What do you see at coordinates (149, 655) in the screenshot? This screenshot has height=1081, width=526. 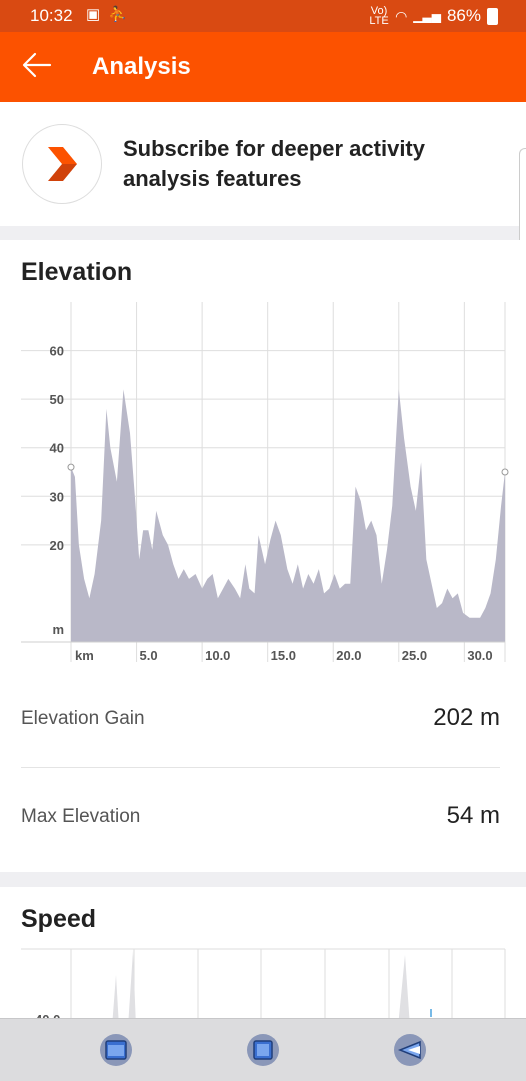 I see `x-tick-label: 5.0` at bounding box center [149, 655].